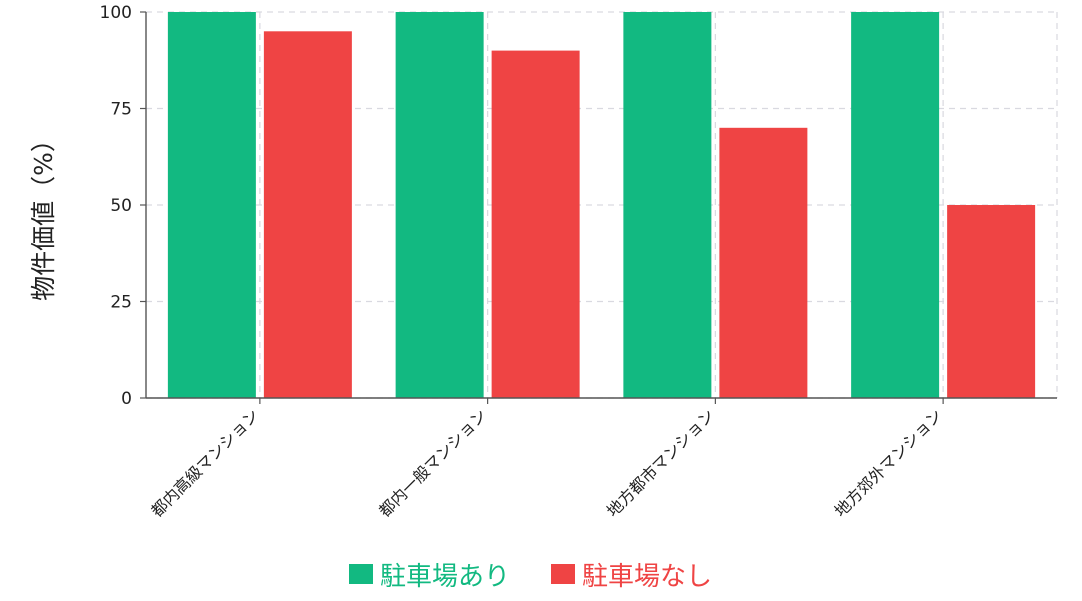  Describe the element at coordinates (126, 399) in the screenshot. I see `y-tick-label: 0` at that location.